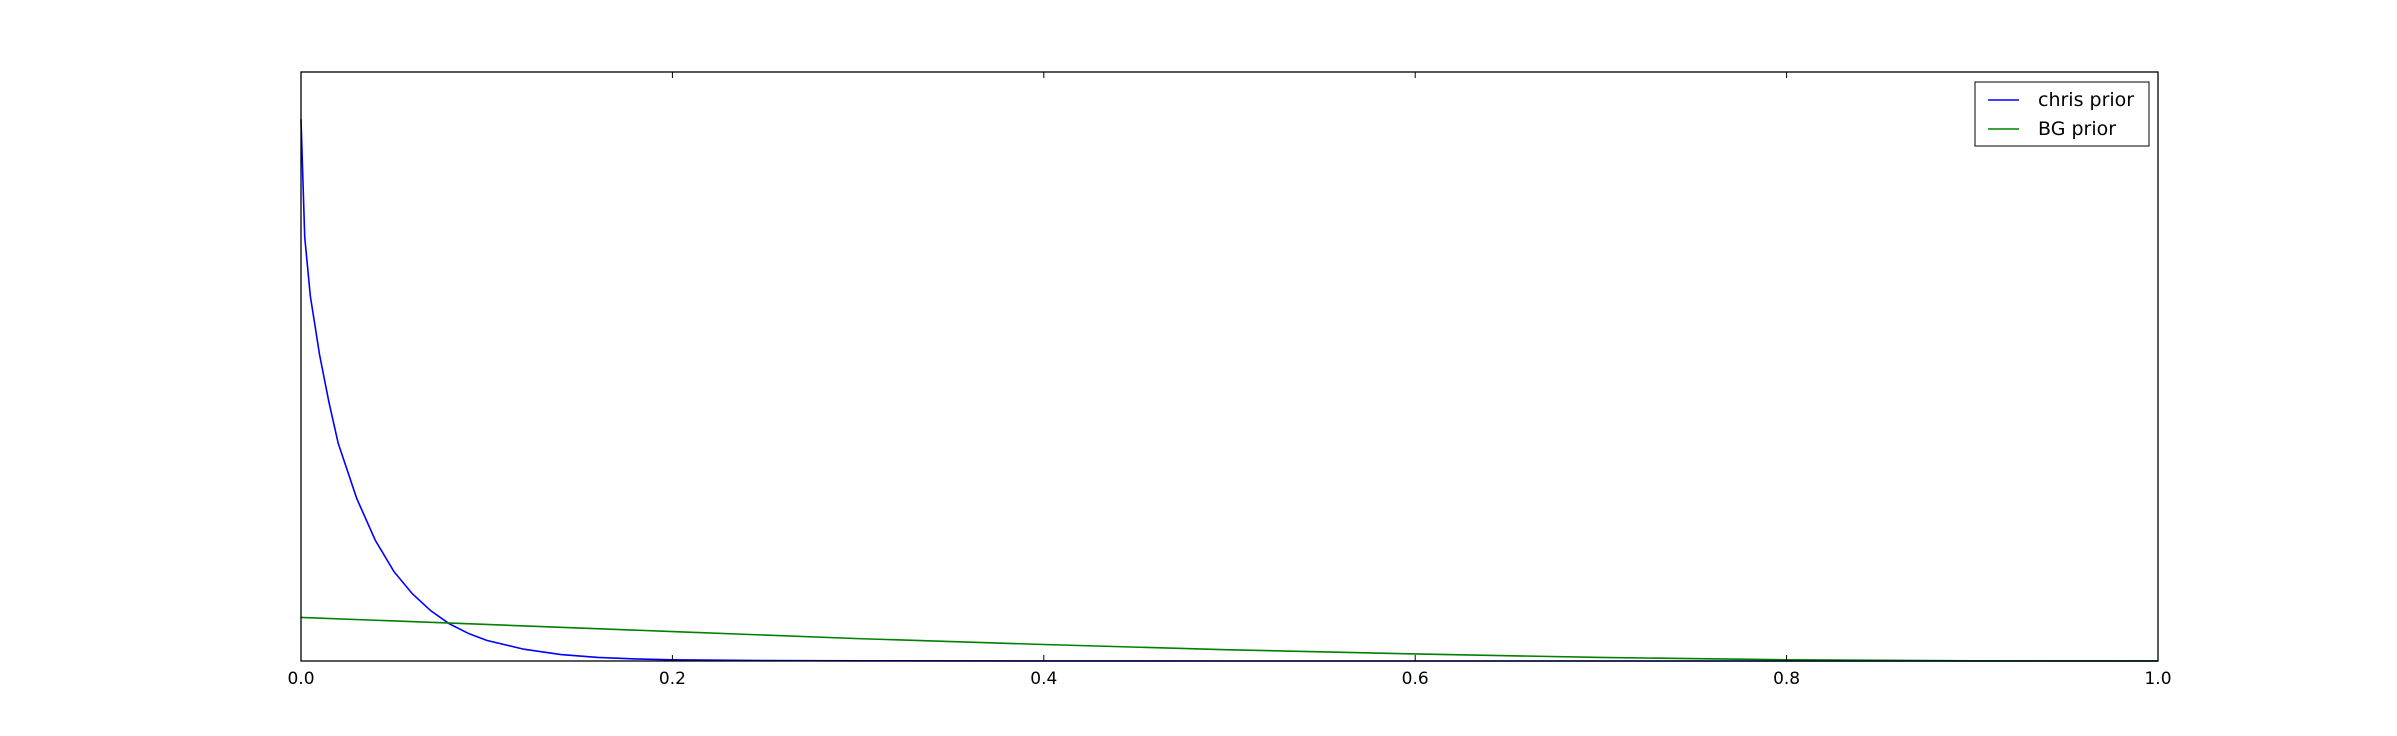  Describe the element at coordinates (672, 679) in the screenshot. I see `x-tick-label-1: 0.2` at that location.